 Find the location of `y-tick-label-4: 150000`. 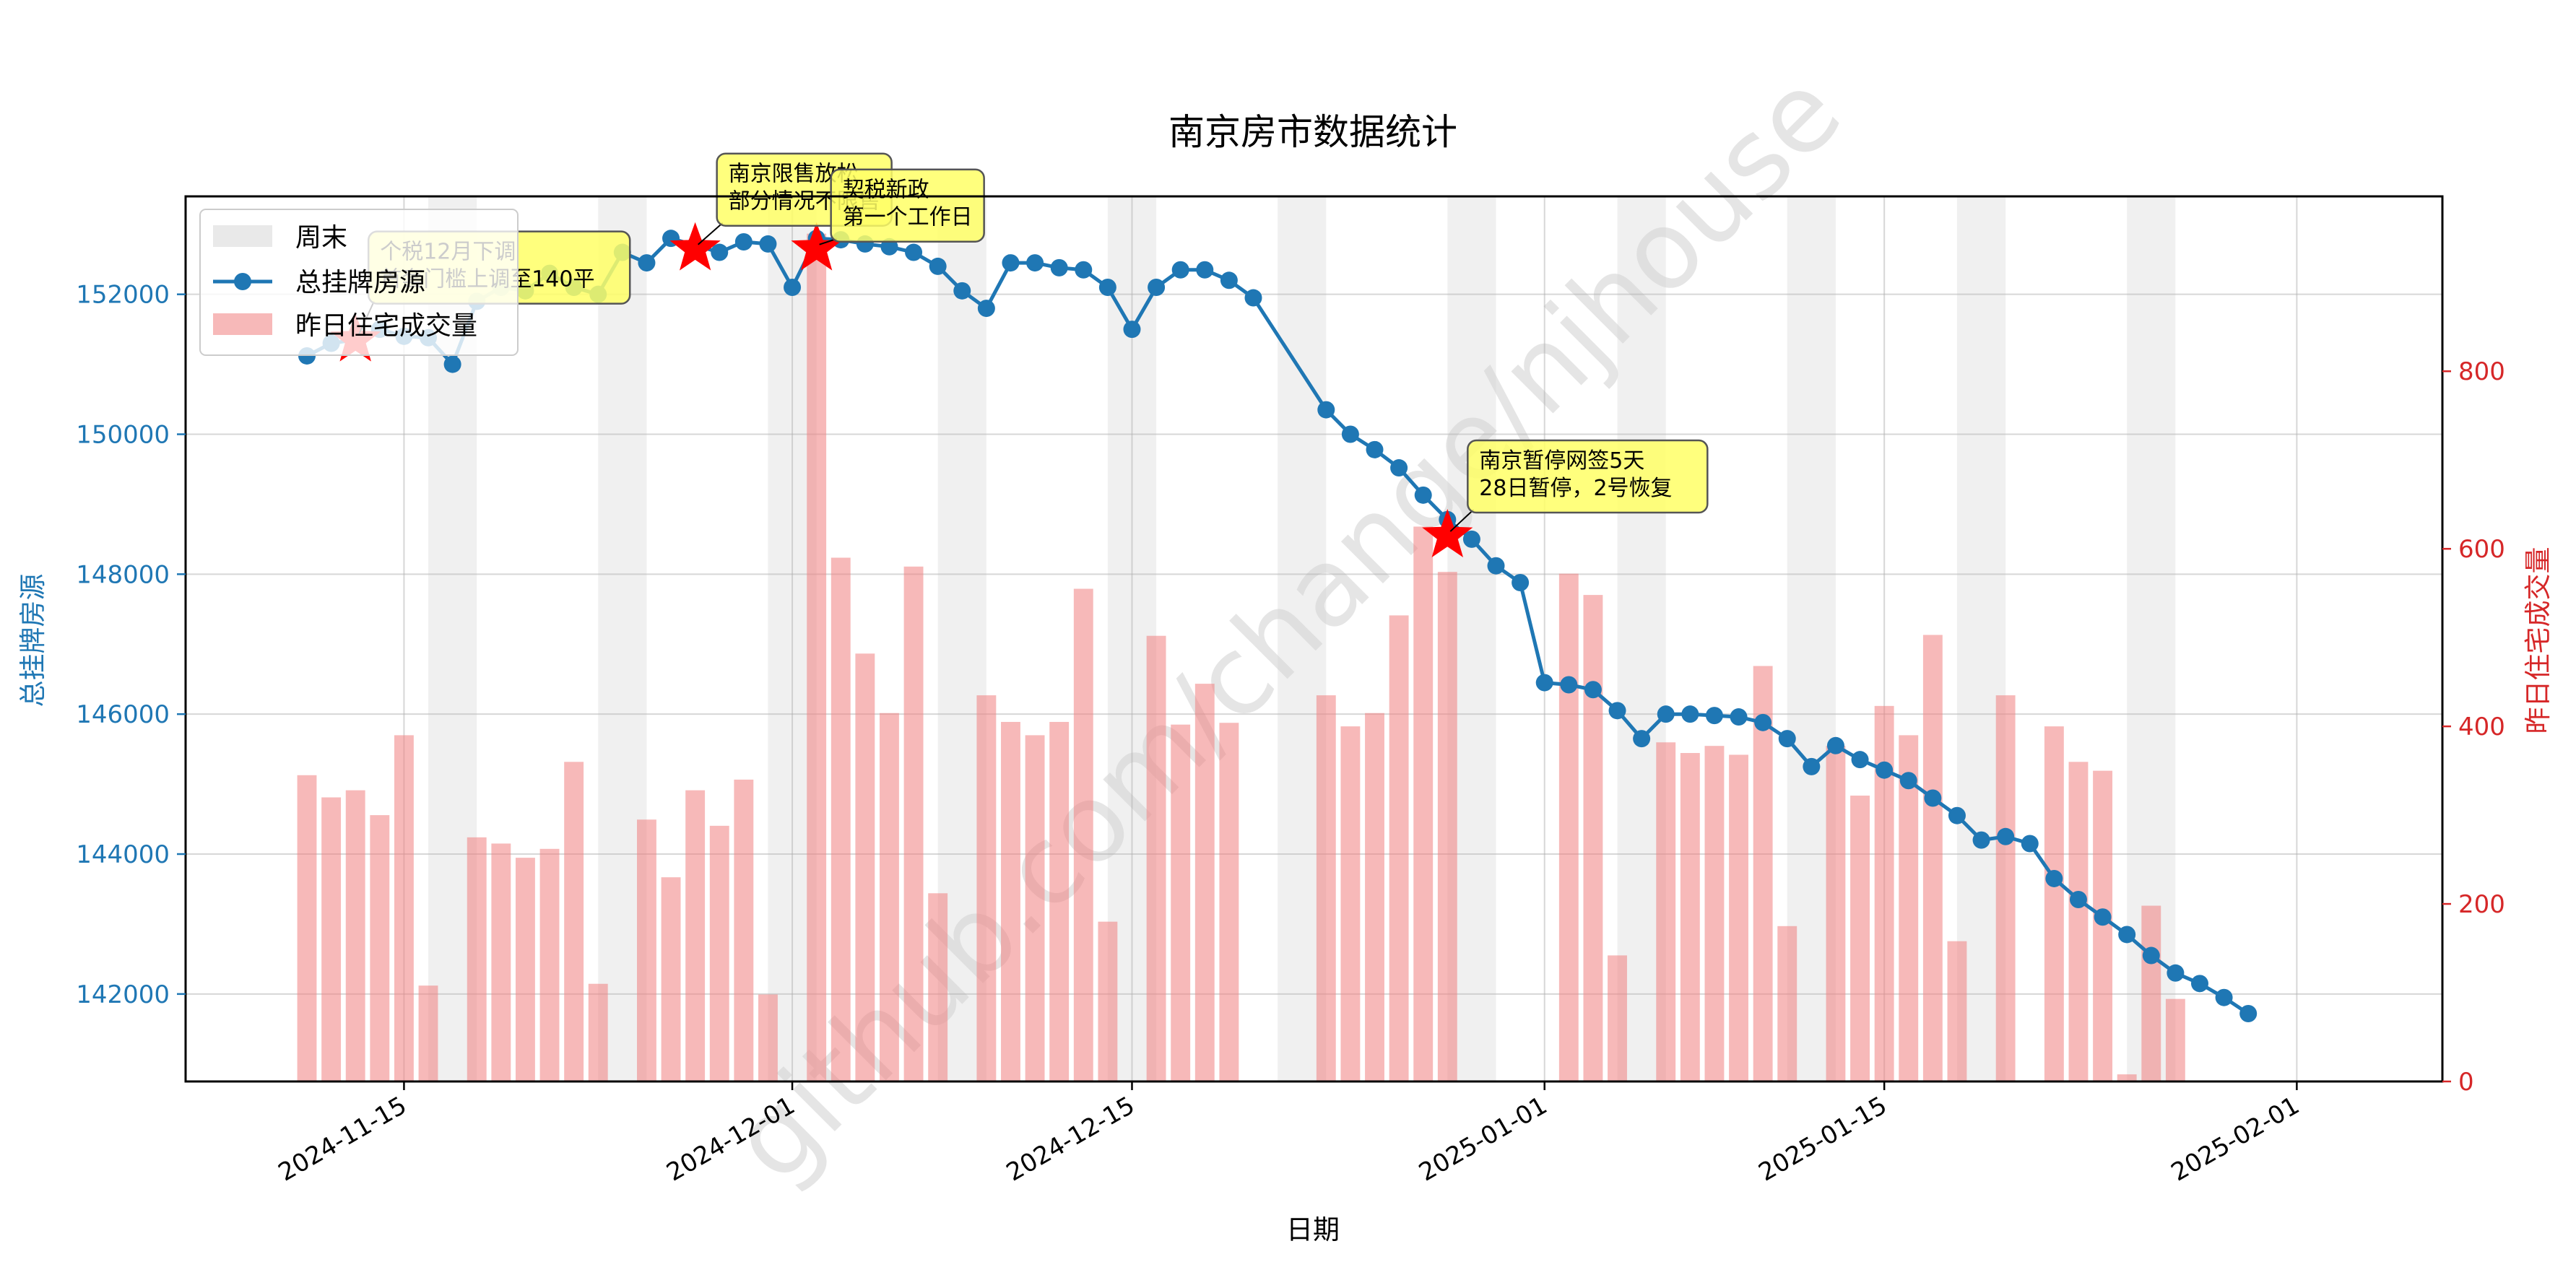

y-tick-label-4: 150000 is located at coordinates (123, 435).